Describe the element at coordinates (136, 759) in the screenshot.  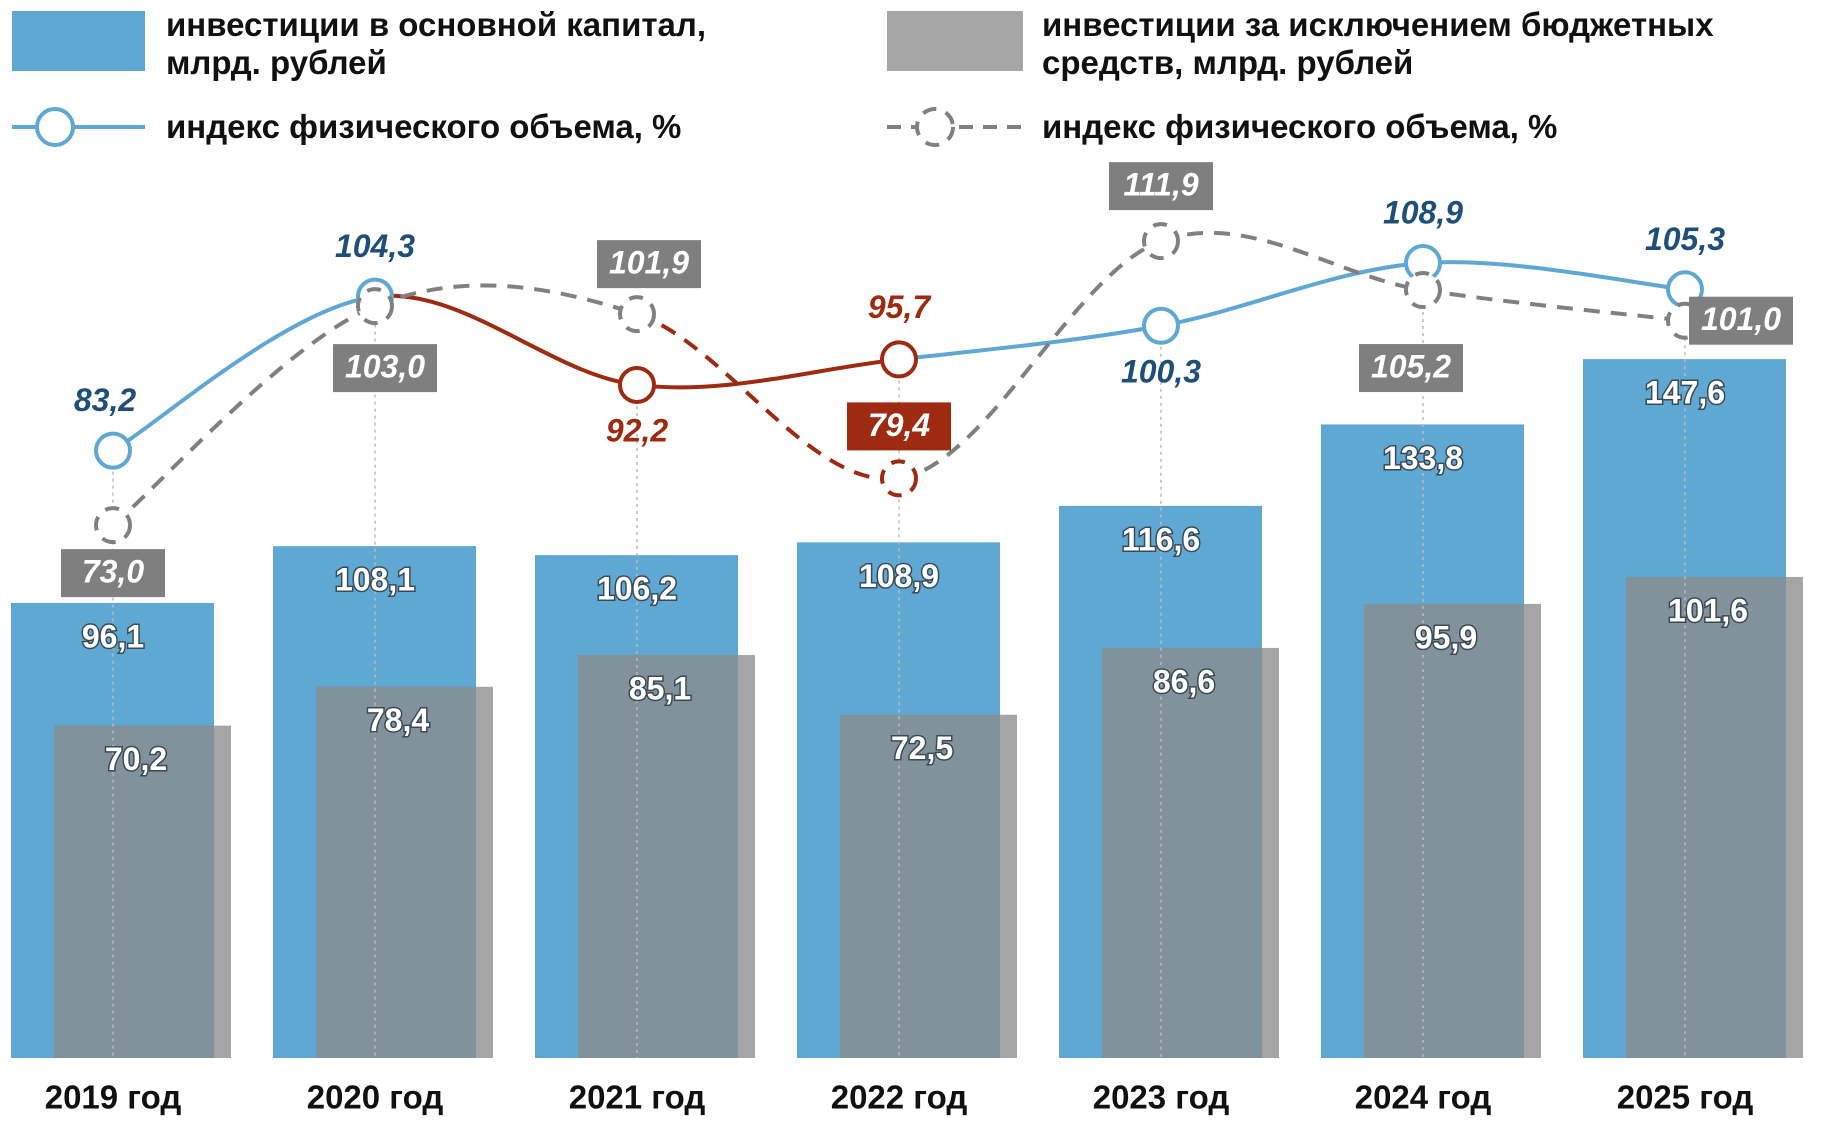
I see `bar-value-label: 70,2` at that location.